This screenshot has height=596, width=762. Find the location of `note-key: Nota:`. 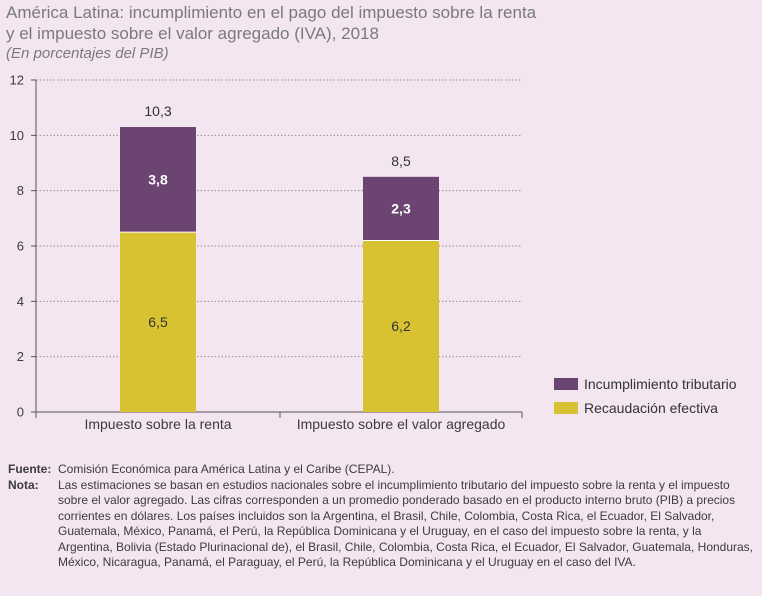

note-key: Nota: is located at coordinates (23, 484).